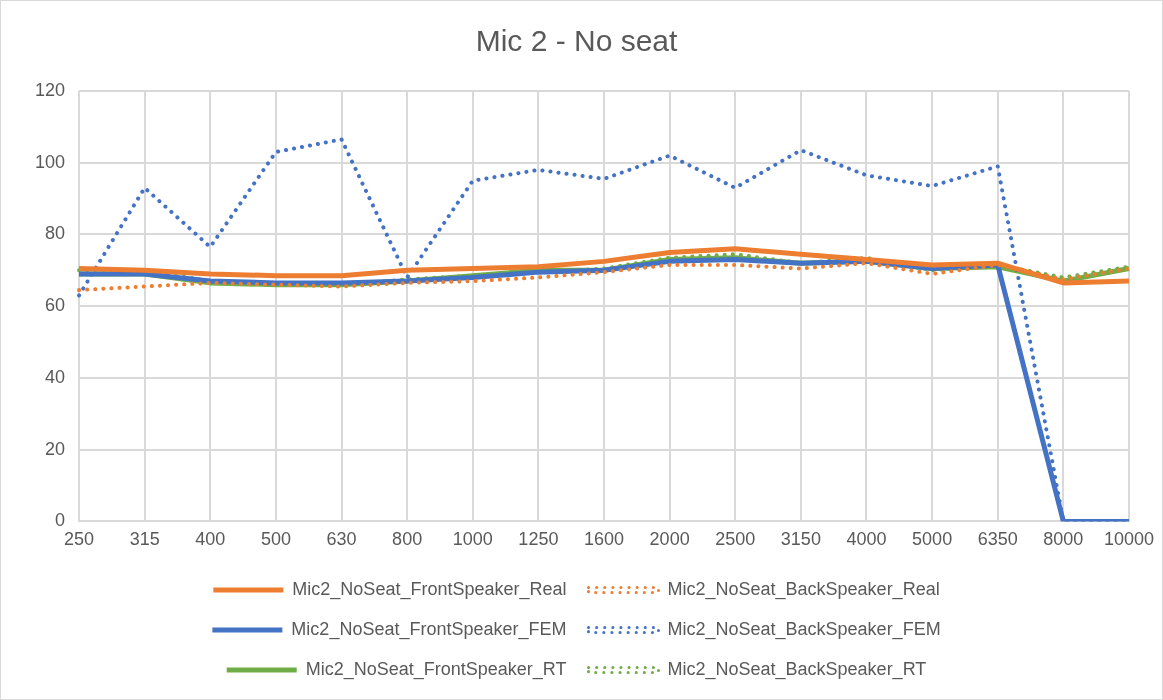  Describe the element at coordinates (472, 539) in the screenshot. I see `x-tick-label: 1000` at that location.